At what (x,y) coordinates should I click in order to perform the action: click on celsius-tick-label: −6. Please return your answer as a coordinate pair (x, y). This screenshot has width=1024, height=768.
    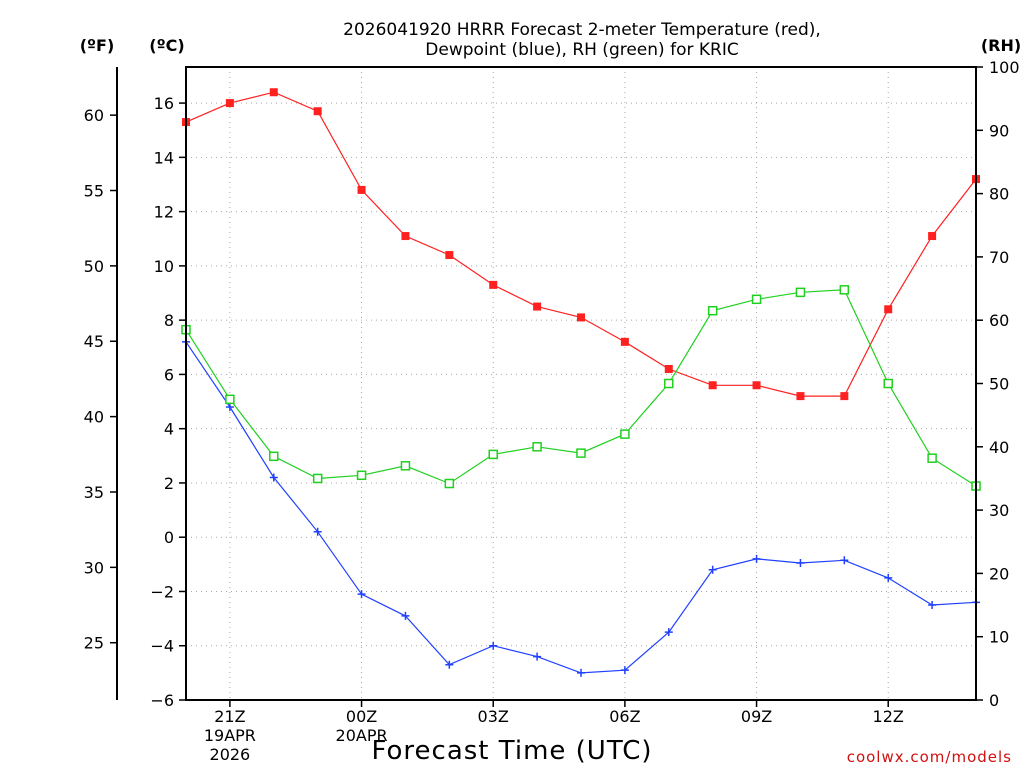
    Looking at the image, I should click on (162, 700).